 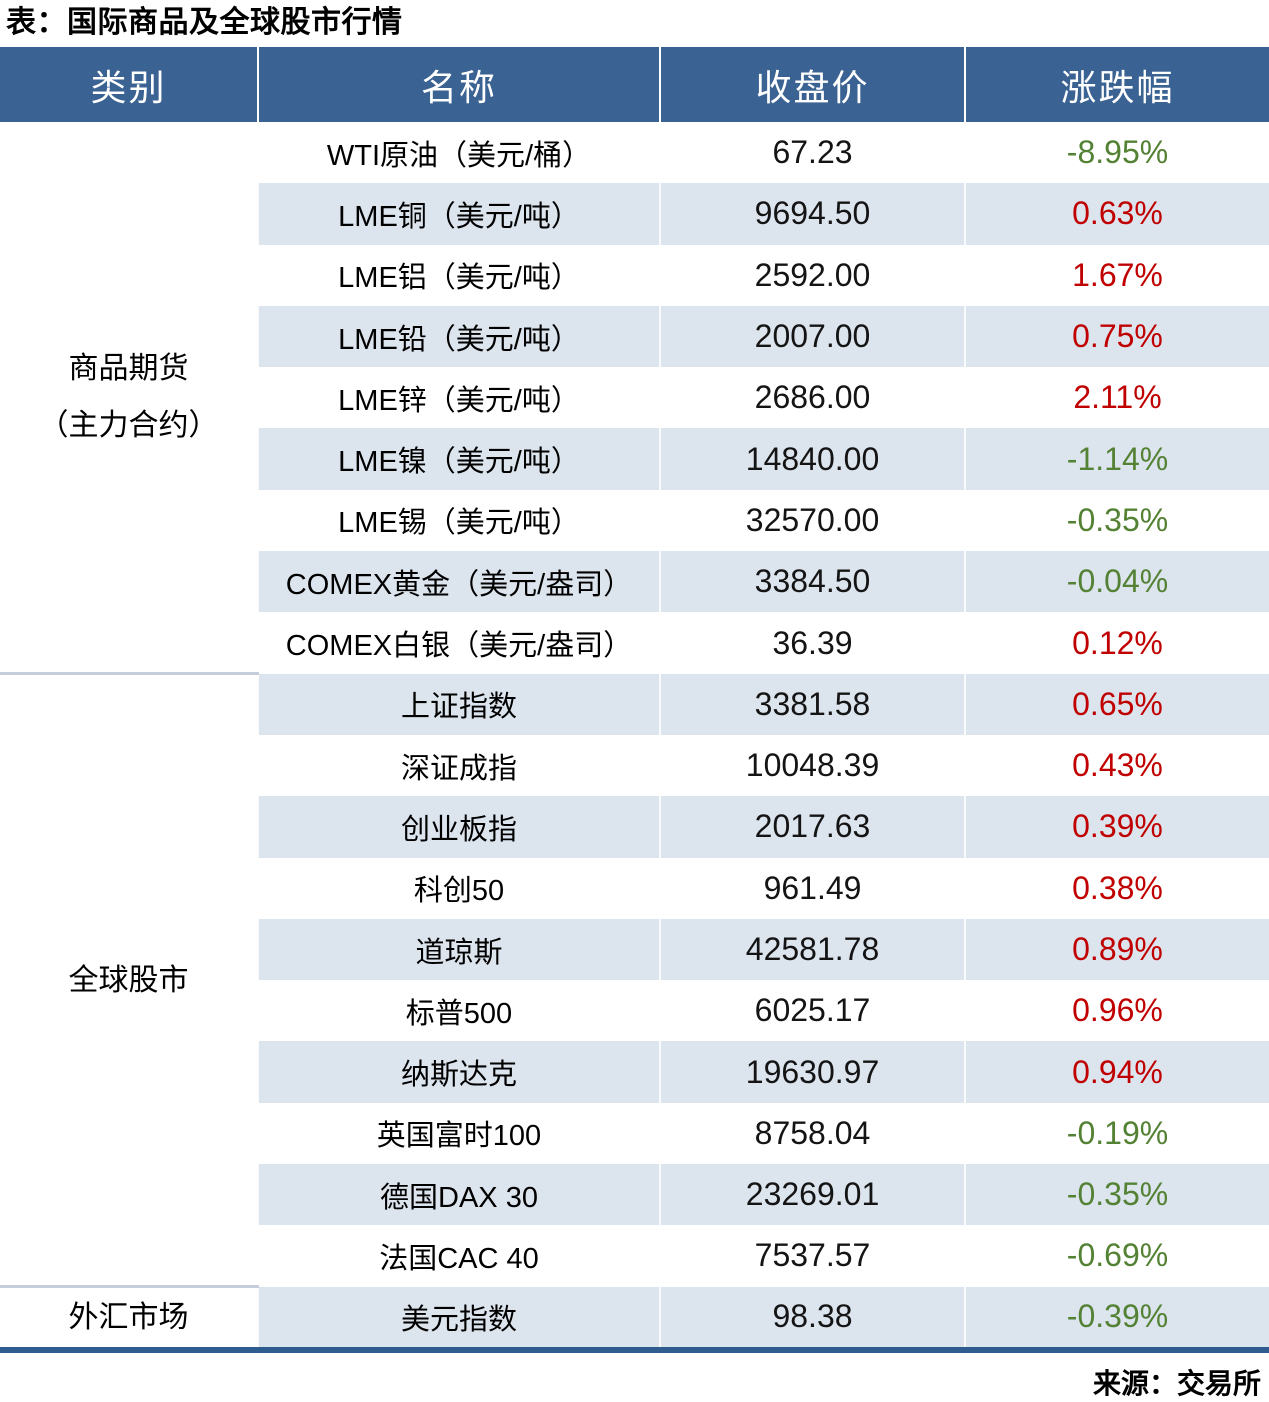 What do you see at coordinates (1116, 153) in the screenshot?
I see `change-percent-cell: -8.95%` at bounding box center [1116, 153].